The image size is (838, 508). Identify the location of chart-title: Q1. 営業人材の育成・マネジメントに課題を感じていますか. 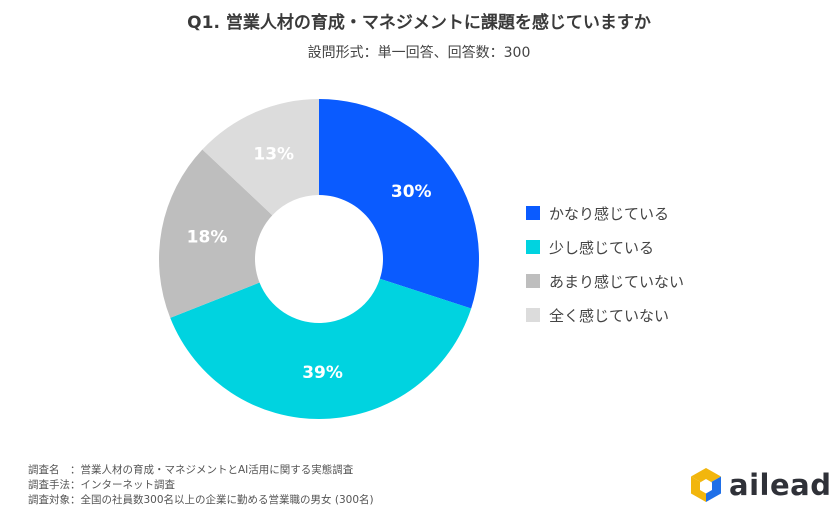
(419, 23).